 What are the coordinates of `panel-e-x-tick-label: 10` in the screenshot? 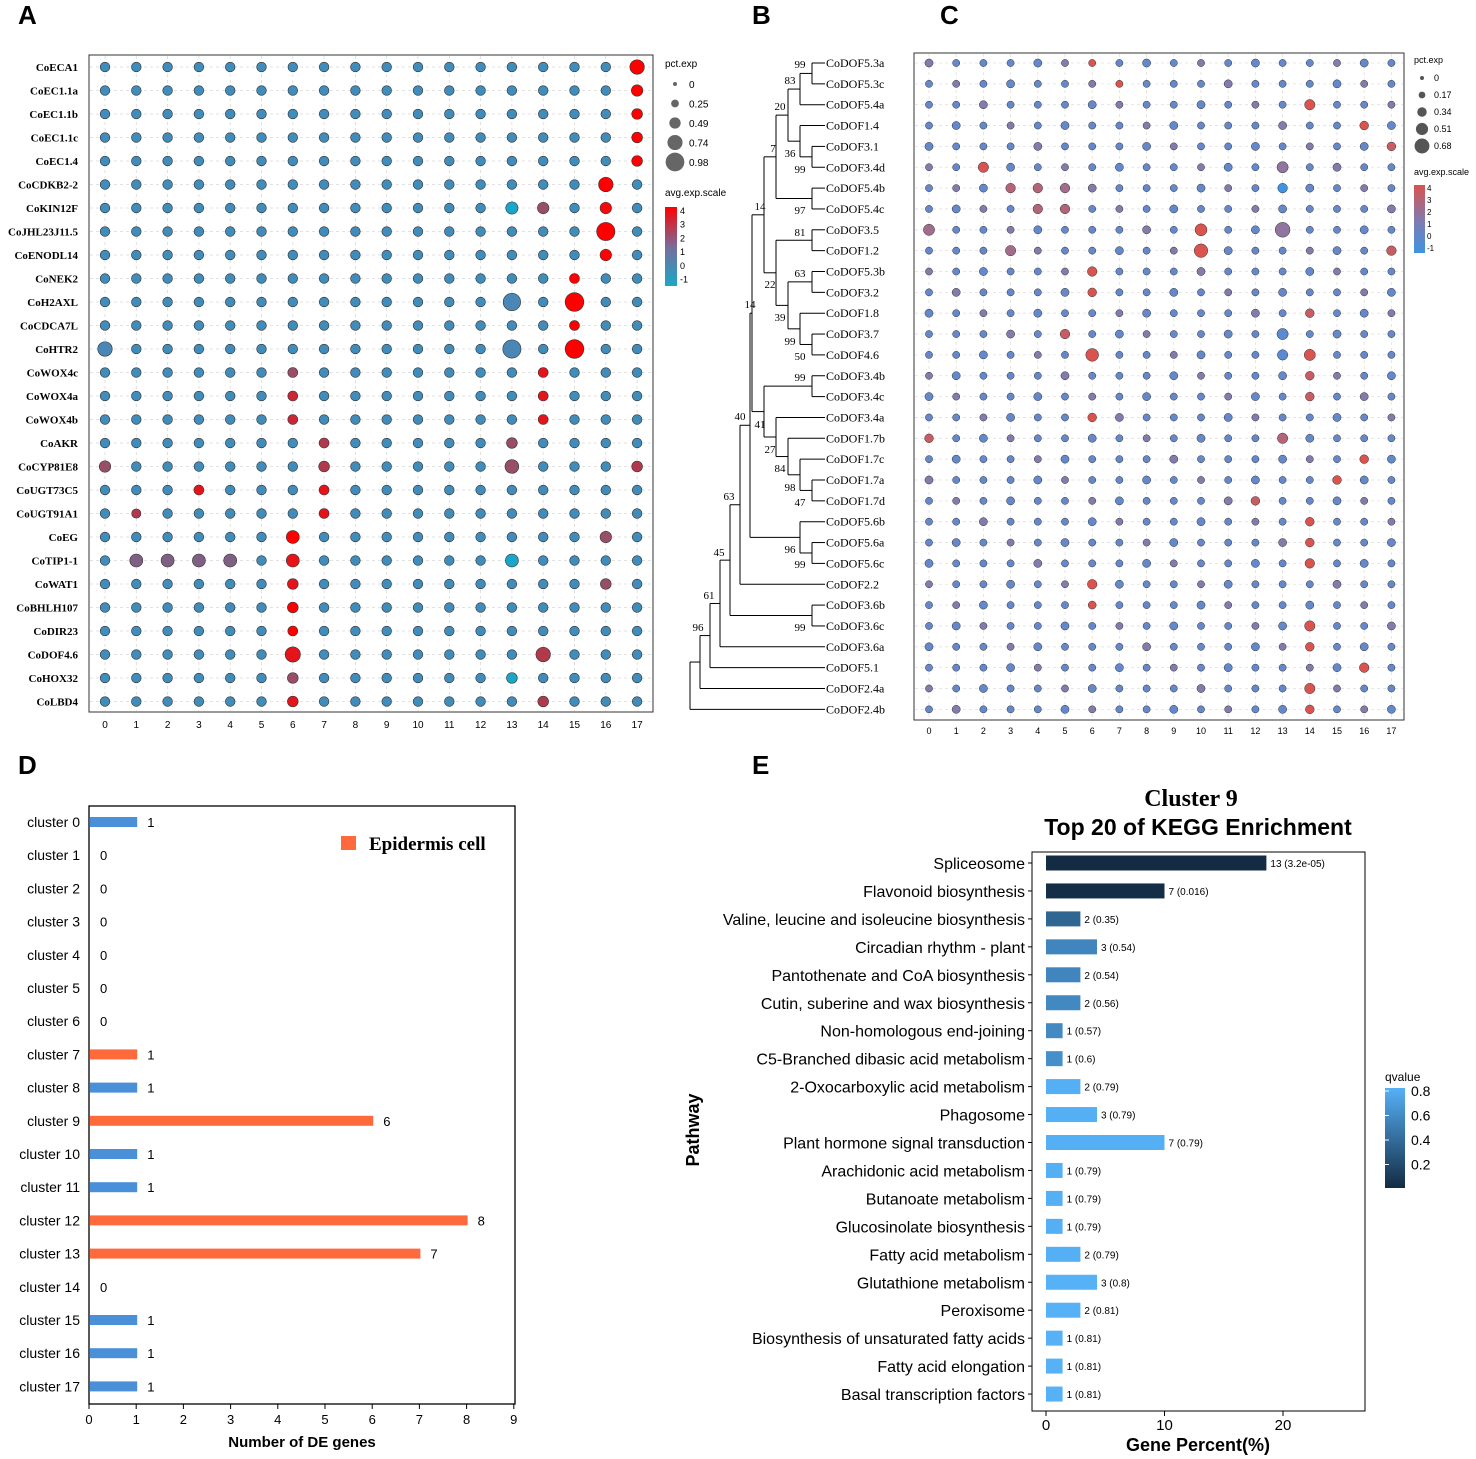 It's located at (1164, 1425).